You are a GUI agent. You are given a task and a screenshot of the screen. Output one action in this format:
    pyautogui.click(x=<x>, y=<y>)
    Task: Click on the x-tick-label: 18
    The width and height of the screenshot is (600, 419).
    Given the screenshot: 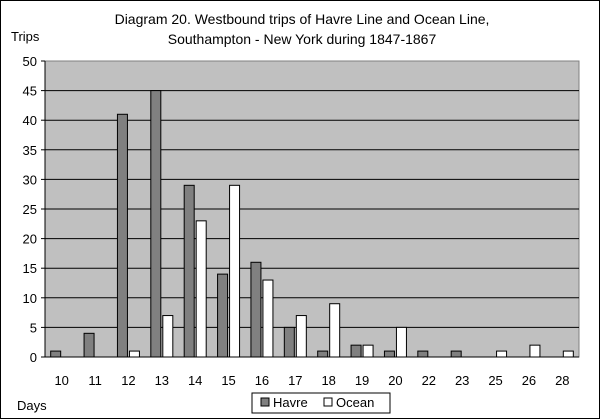 What is the action you would take?
    pyautogui.click(x=328, y=380)
    